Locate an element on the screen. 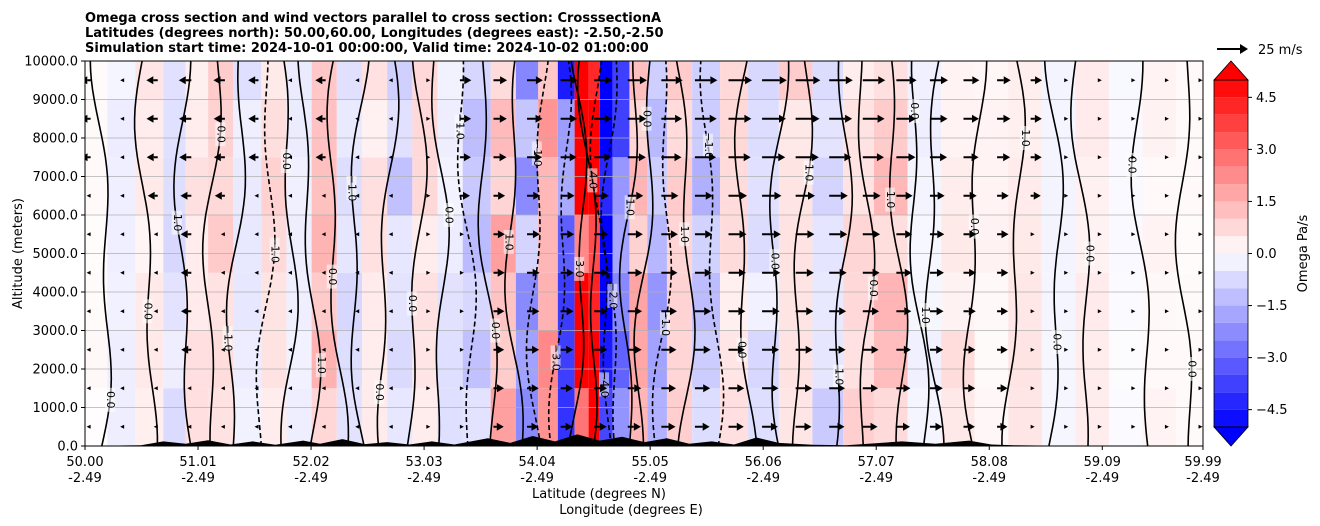  y-tick-label: 1000.0 is located at coordinates (56, 408).